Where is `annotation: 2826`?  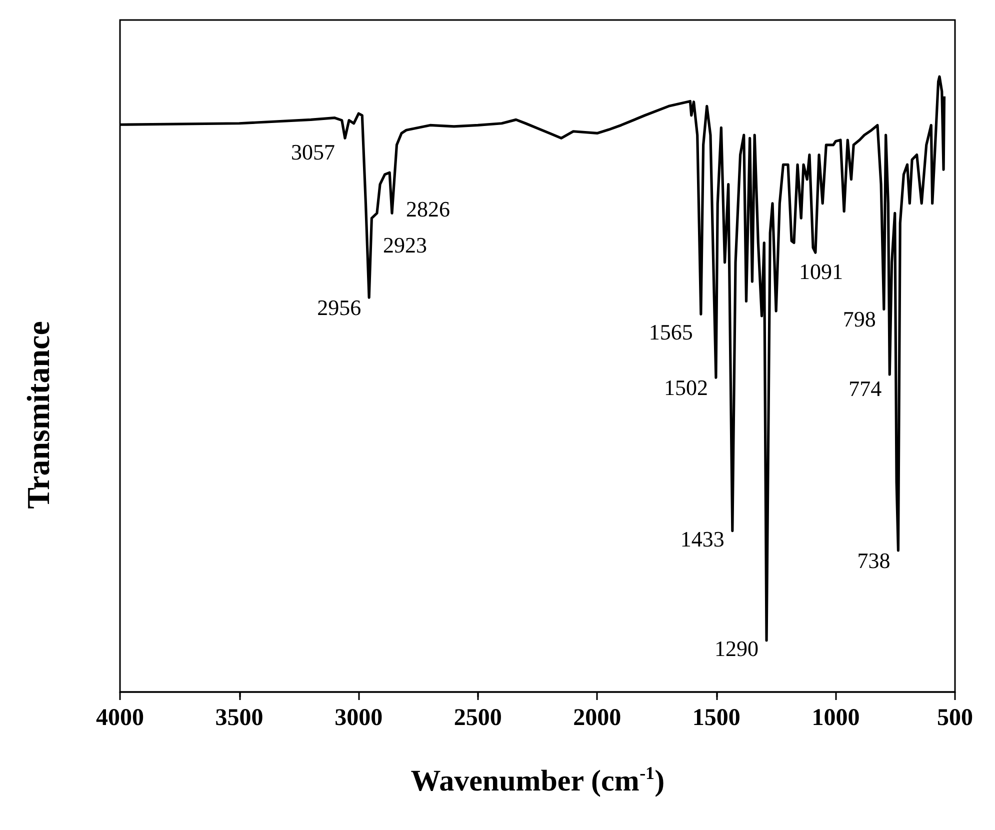
annotation: 2826 is located at coordinates (428, 209).